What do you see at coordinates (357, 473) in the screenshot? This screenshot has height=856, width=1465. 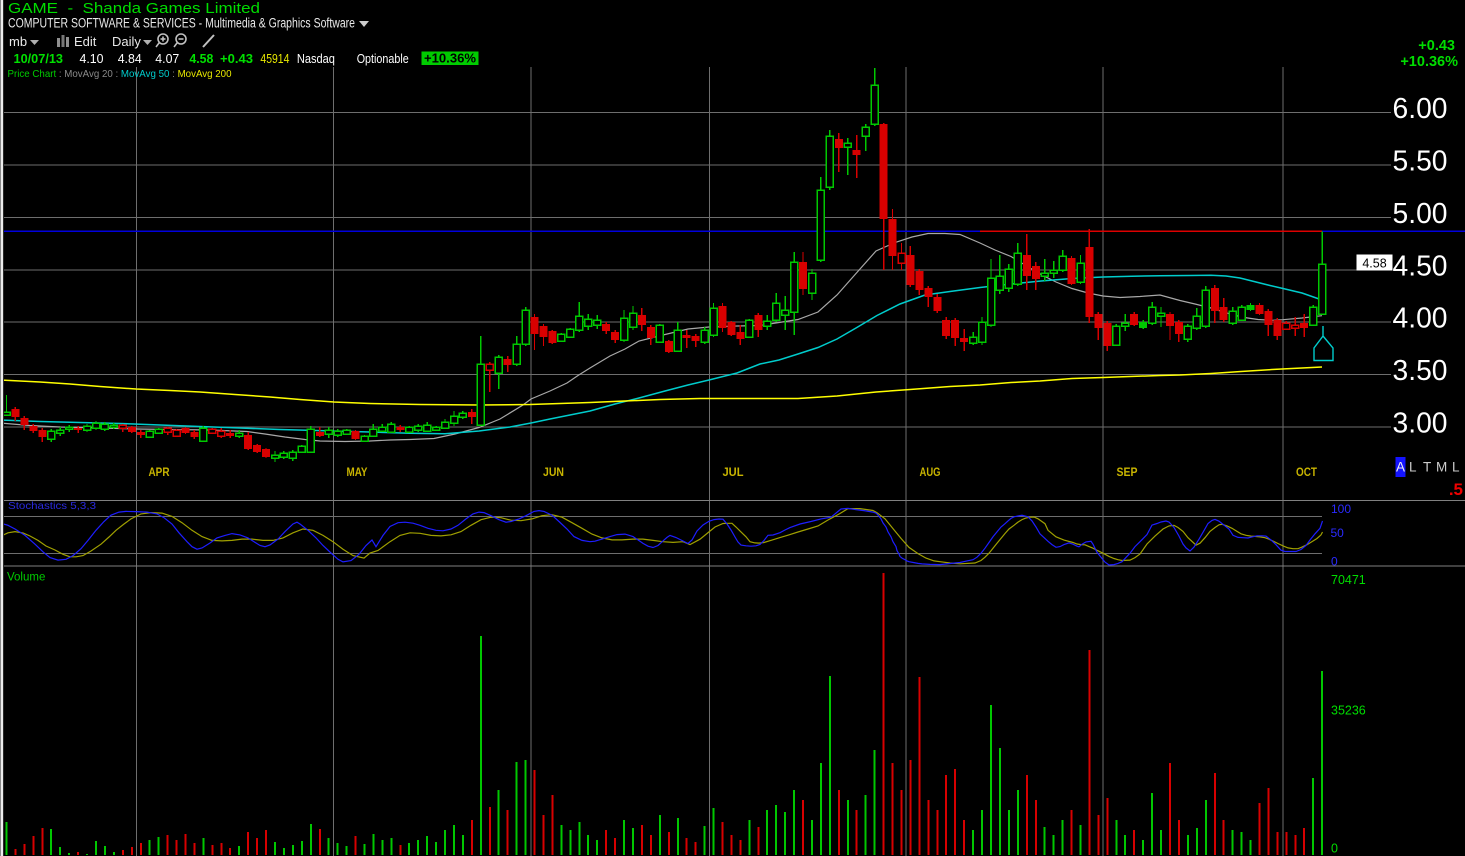 I see `svg-text: MAY` at bounding box center [357, 473].